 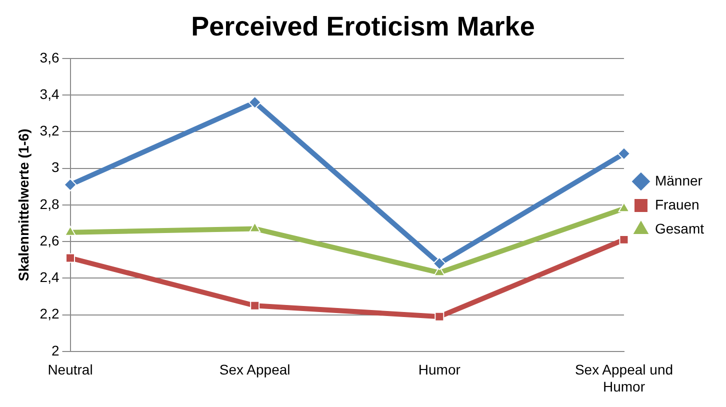 I want to click on y-tick-label: 3,4, so click(x=50, y=94).